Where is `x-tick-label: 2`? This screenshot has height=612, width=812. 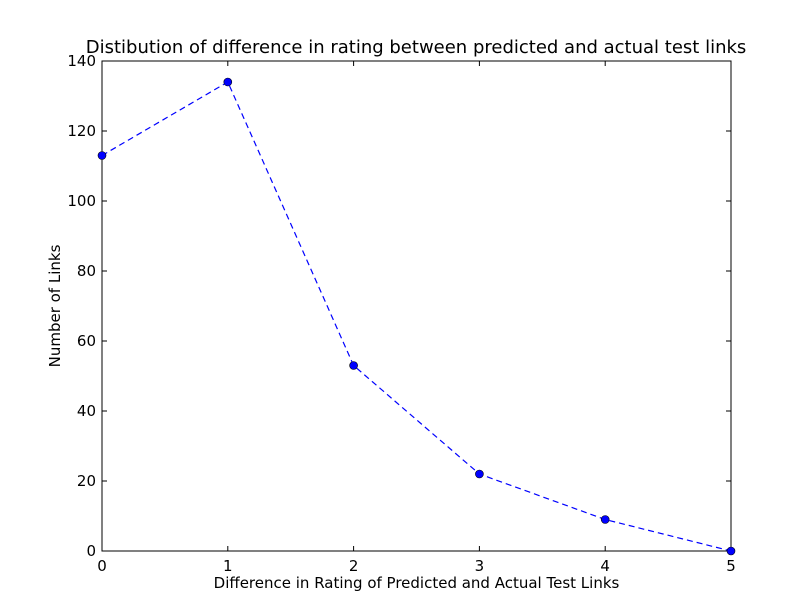 x-tick-label: 2 is located at coordinates (354, 566).